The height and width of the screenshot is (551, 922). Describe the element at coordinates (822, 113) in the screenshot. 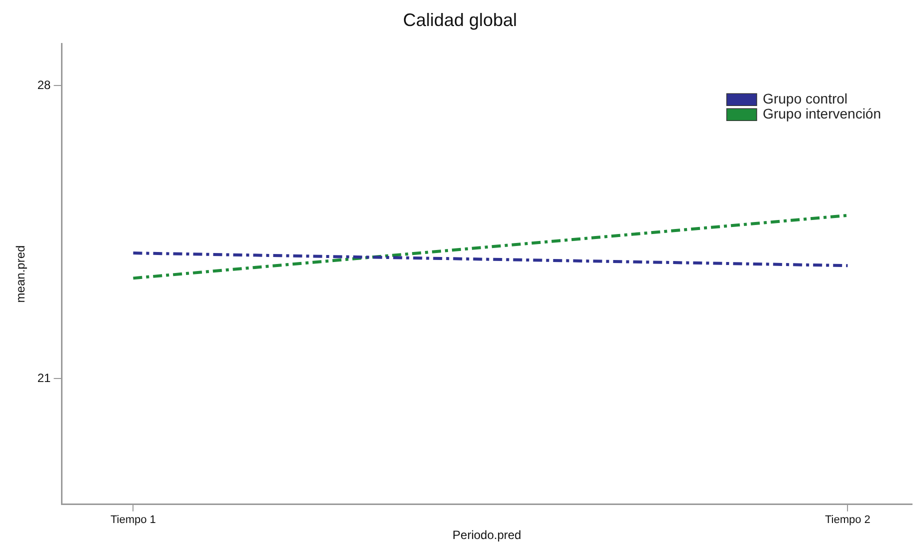

I see `legend-label: Grupo intervención` at that location.